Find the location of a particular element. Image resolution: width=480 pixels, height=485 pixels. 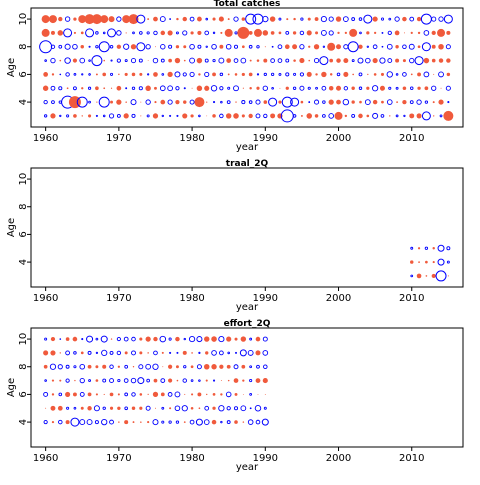

y-tick-label: 8 is located at coordinates (23, 47).